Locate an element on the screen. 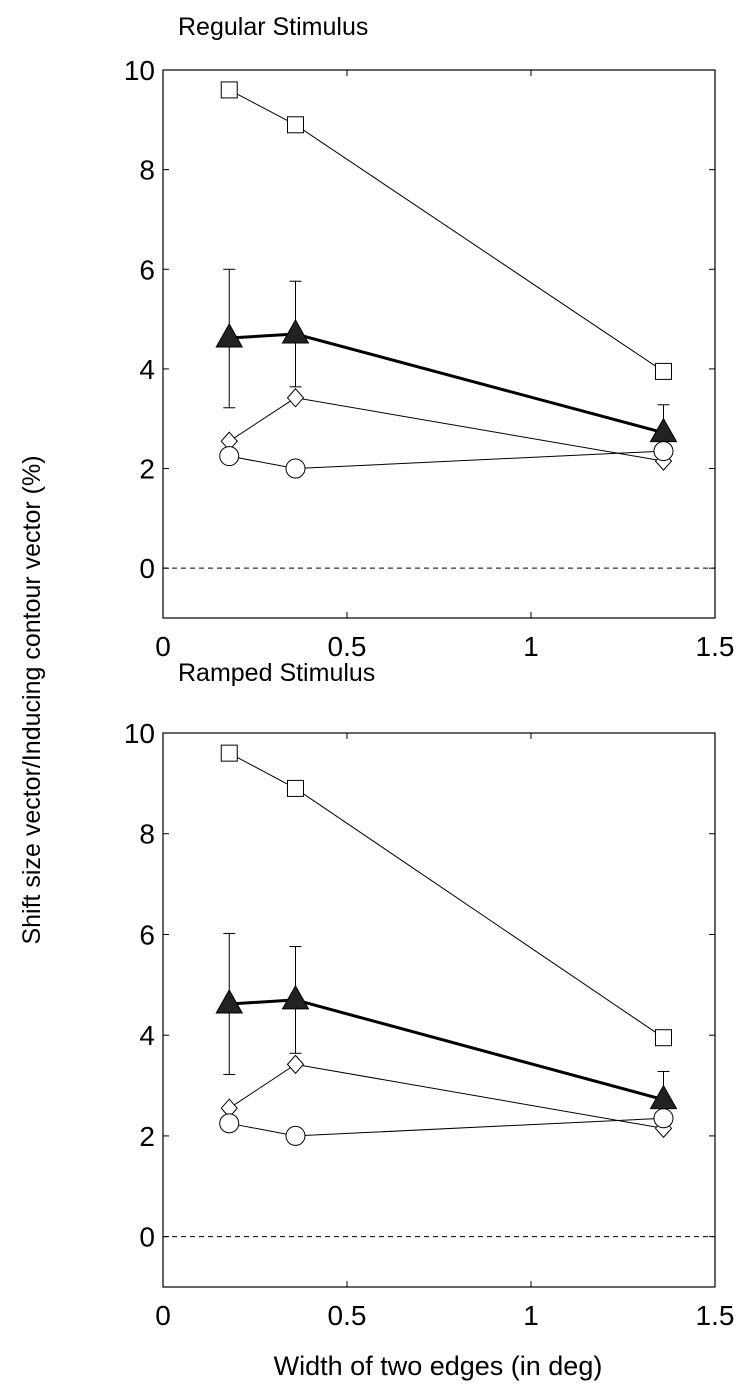  chart-title: Regular Stimulus is located at coordinates (273, 27).